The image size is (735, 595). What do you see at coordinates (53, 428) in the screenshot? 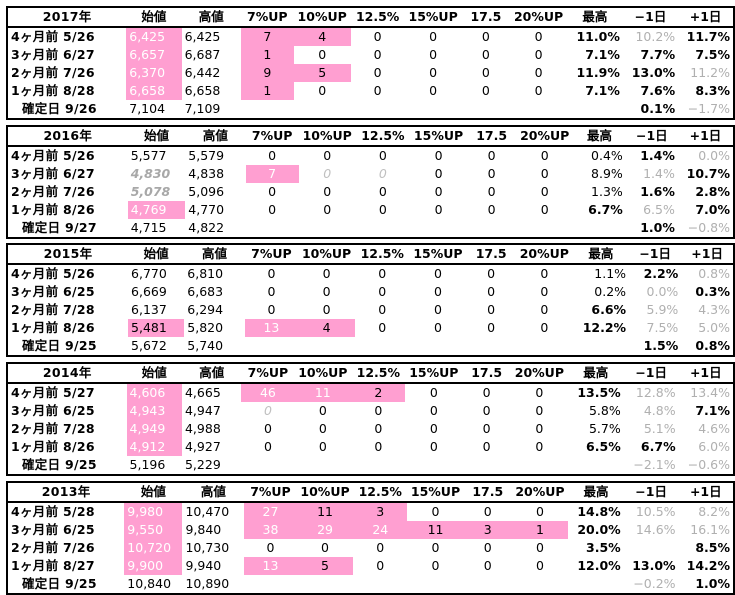
I see `row-label: 2ヶ月前 7/28` at bounding box center [53, 428].